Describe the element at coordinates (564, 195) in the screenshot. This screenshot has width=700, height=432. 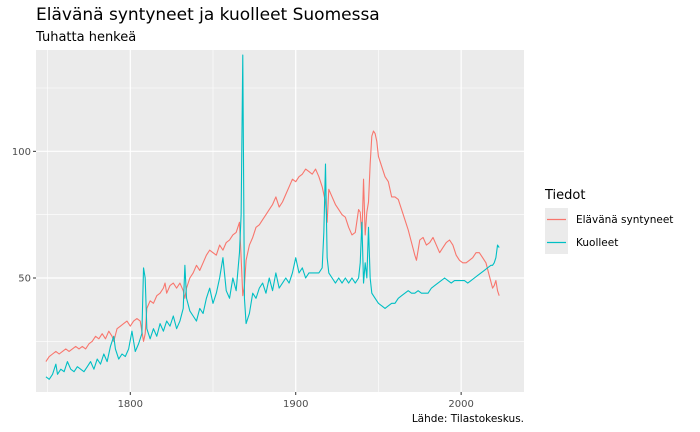
I see `legend-title: Tiedot` at that location.